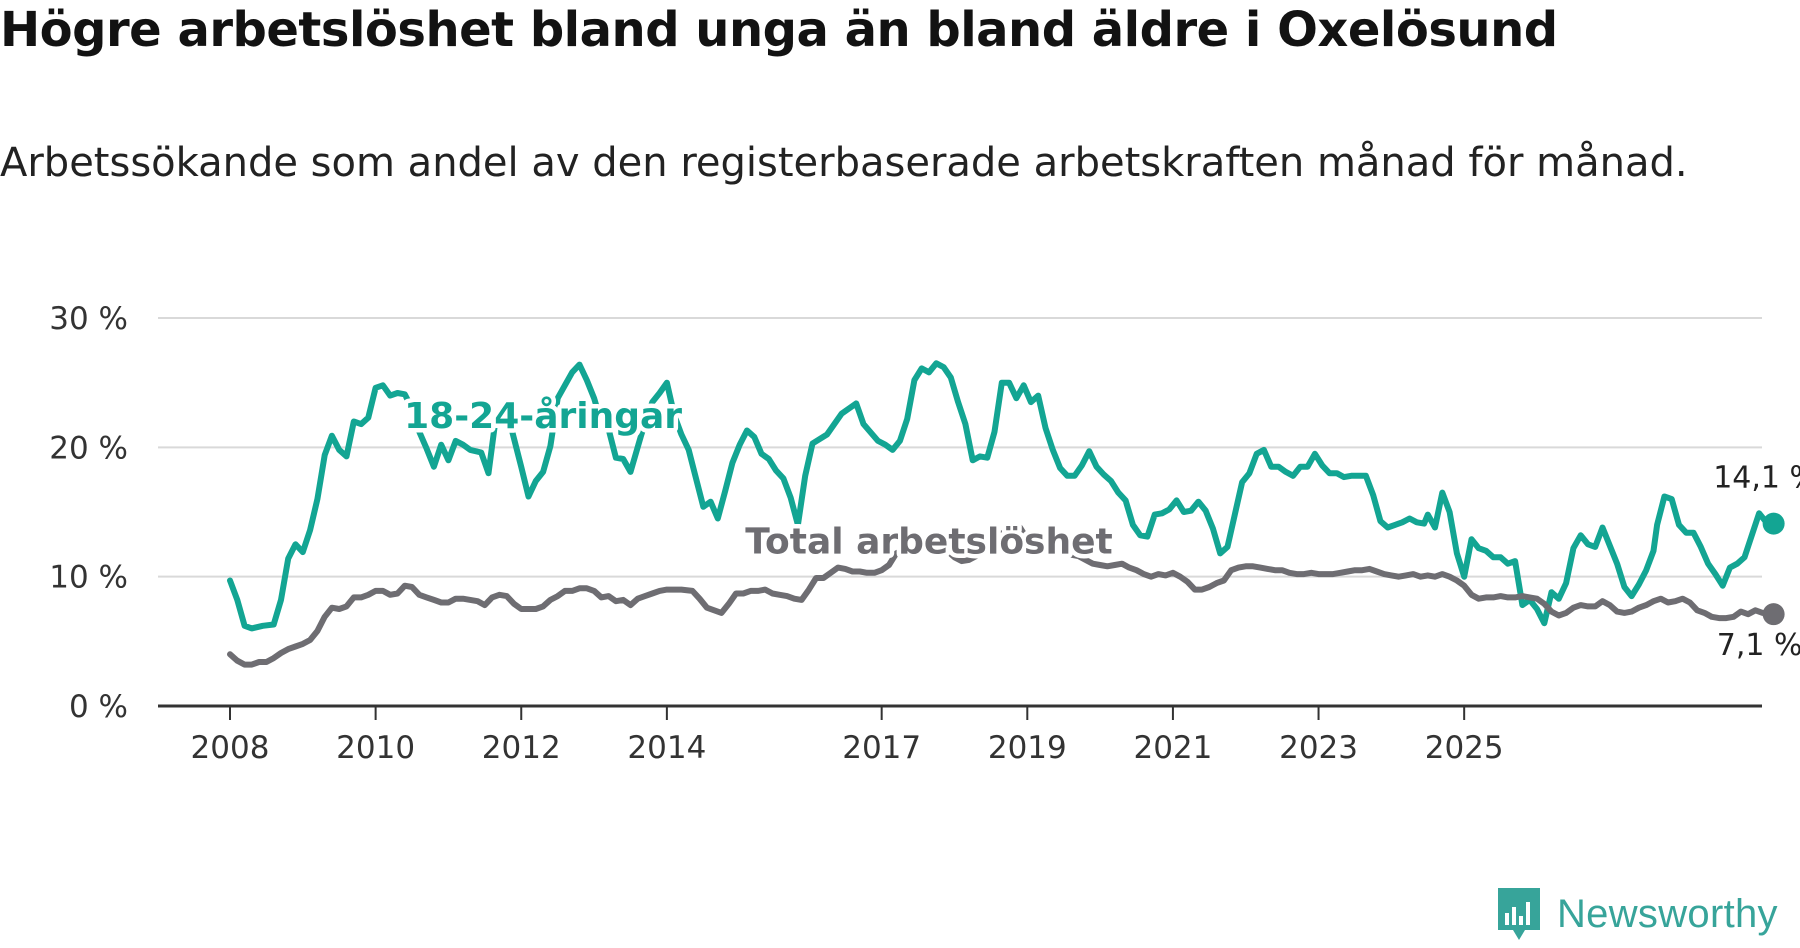 This screenshot has width=1800, height=948. What do you see at coordinates (230, 748) in the screenshot?
I see `x-tick-label: 2008` at bounding box center [230, 748].